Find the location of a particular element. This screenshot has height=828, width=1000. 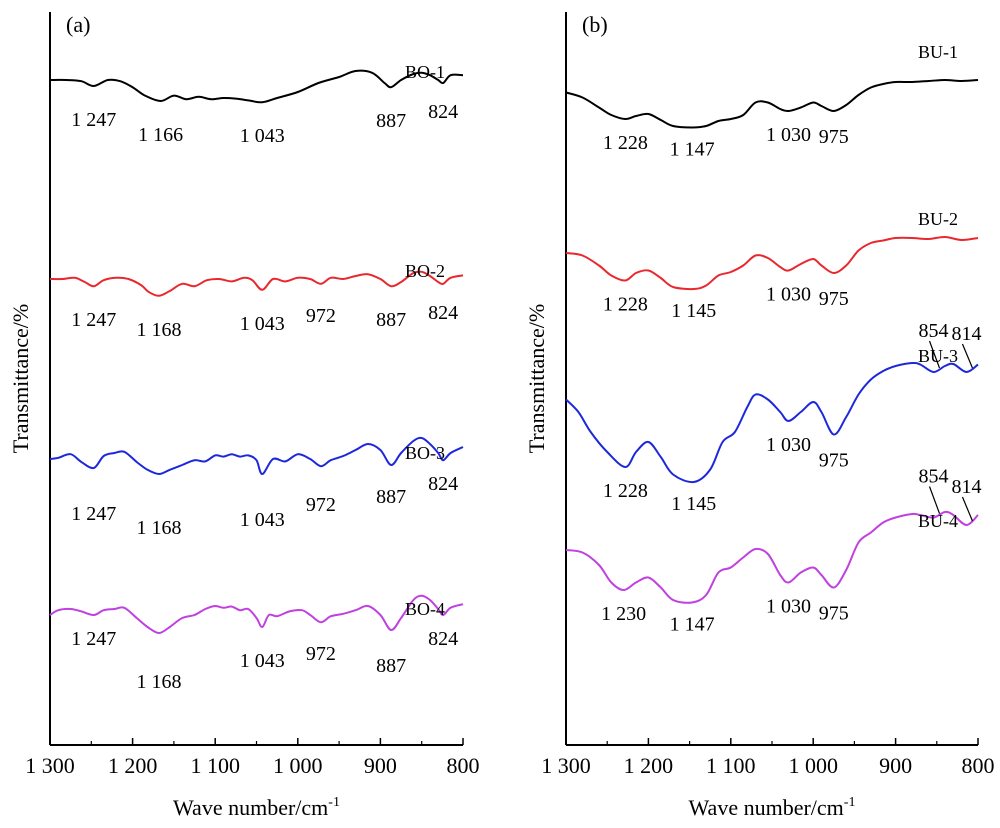

panel-label: (a) is located at coordinates (78, 24).